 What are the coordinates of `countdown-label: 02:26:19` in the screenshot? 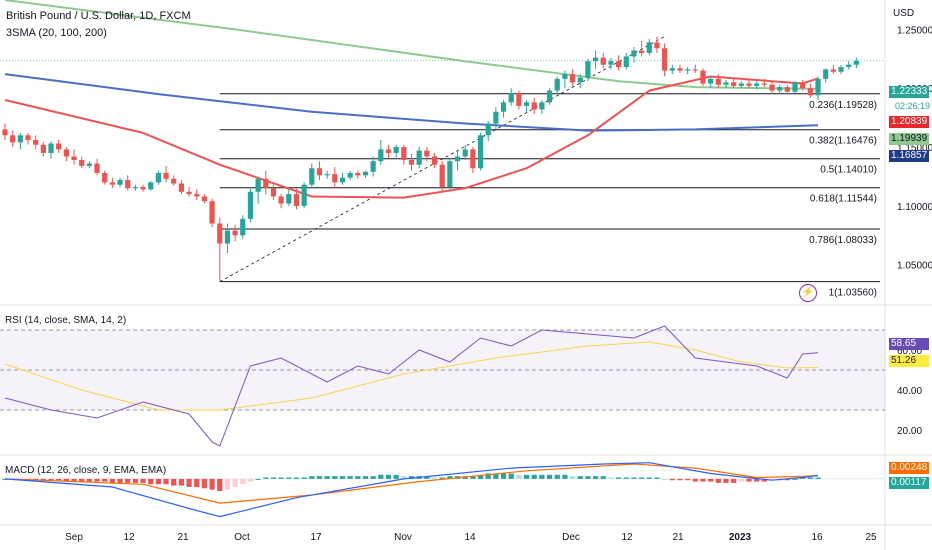 It's located at (913, 106).